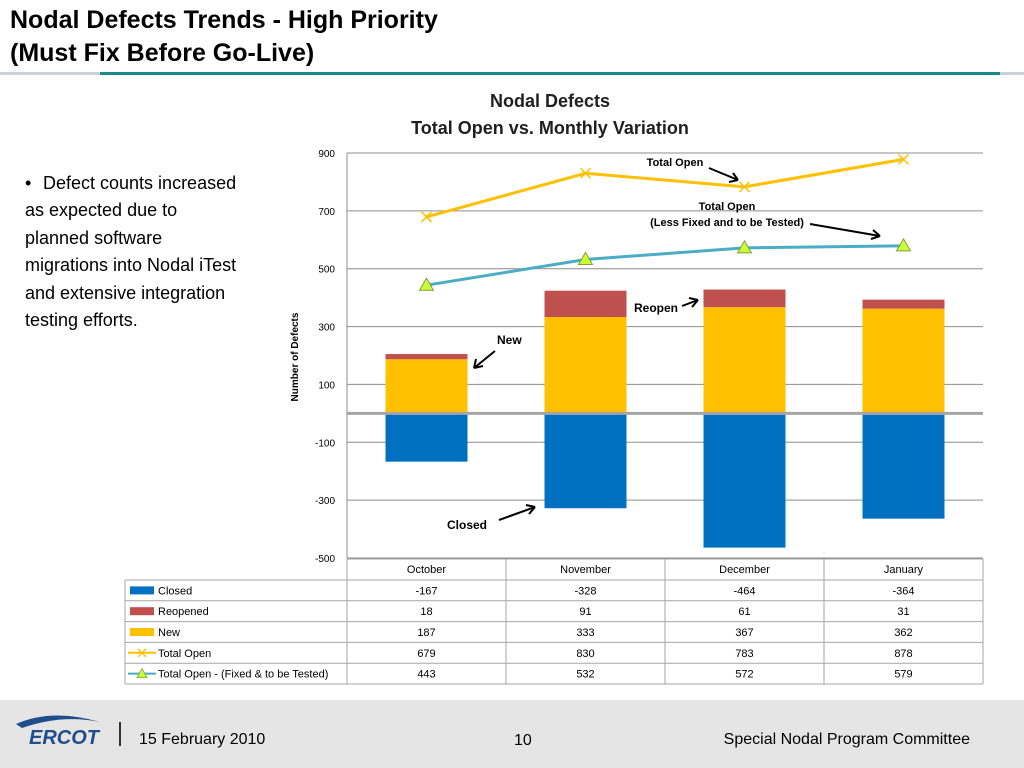 The width and height of the screenshot is (1024, 768). Describe the element at coordinates (326, 154) in the screenshot. I see `y-tick-label: 900` at that location.